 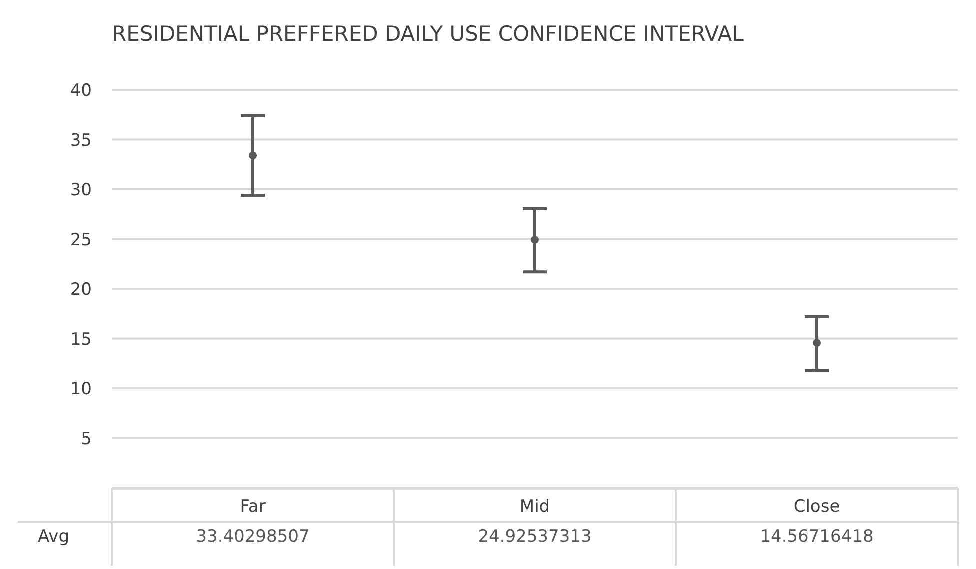 What do you see at coordinates (253, 507) in the screenshot?
I see `x-tick-label: Far` at bounding box center [253, 507].